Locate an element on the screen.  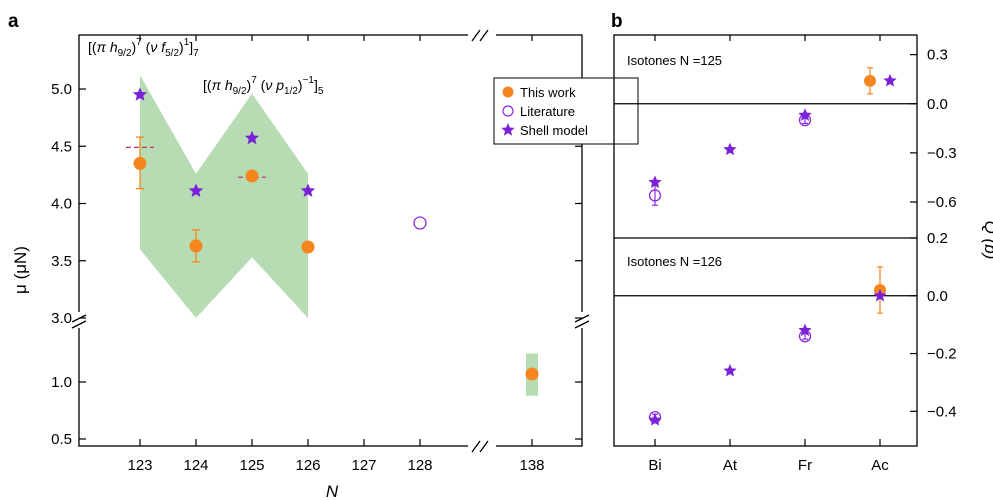
x-tick-label: Ac is located at coordinates (880, 465).